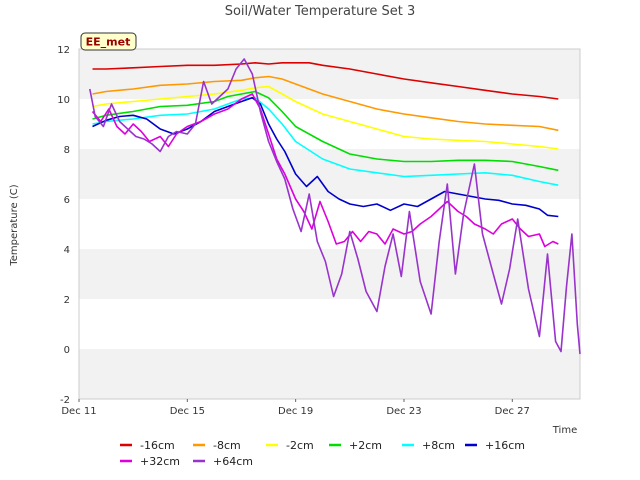 The height and width of the screenshot is (480, 640). What do you see at coordinates (320, 11) in the screenshot?
I see `chart-title: Soil/Water Temperature Set 3` at bounding box center [320, 11].